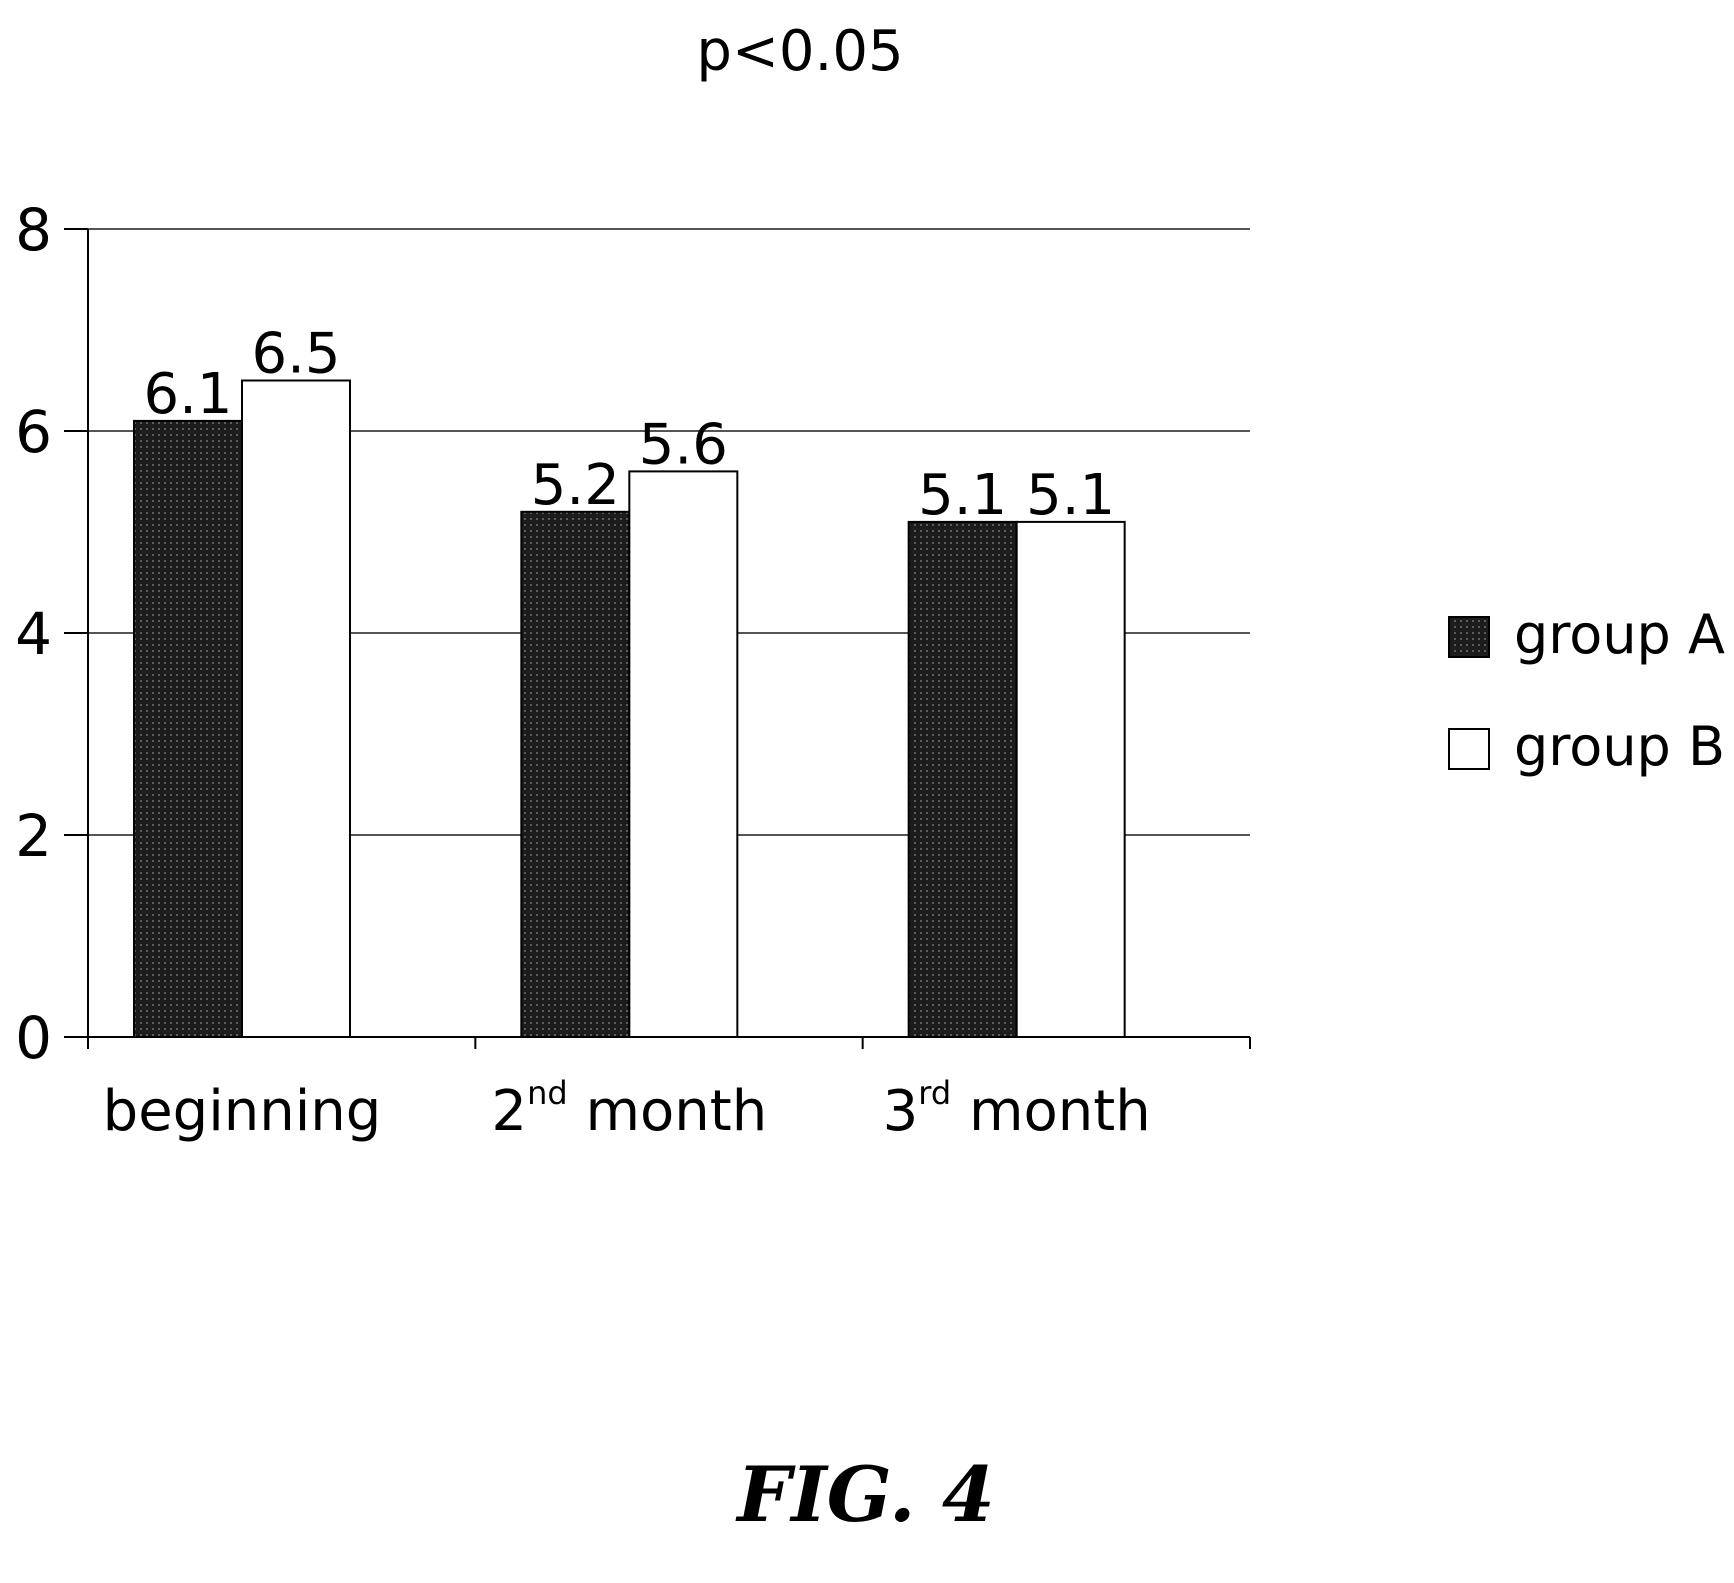 Image resolution: width=1734 pixels, height=1583 pixels. I want to click on data-label: 6.1, so click(187, 394).